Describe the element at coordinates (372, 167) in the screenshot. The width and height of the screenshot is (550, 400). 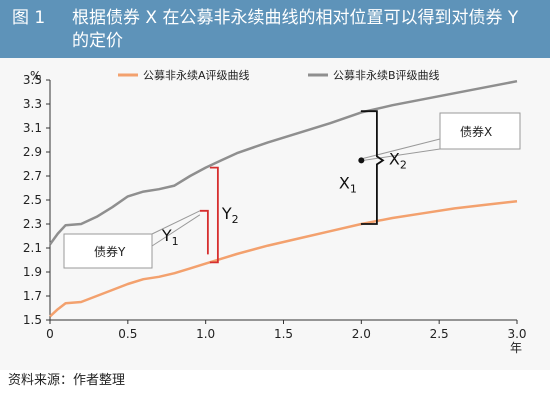
I see `x-spread-bracket` at that location.